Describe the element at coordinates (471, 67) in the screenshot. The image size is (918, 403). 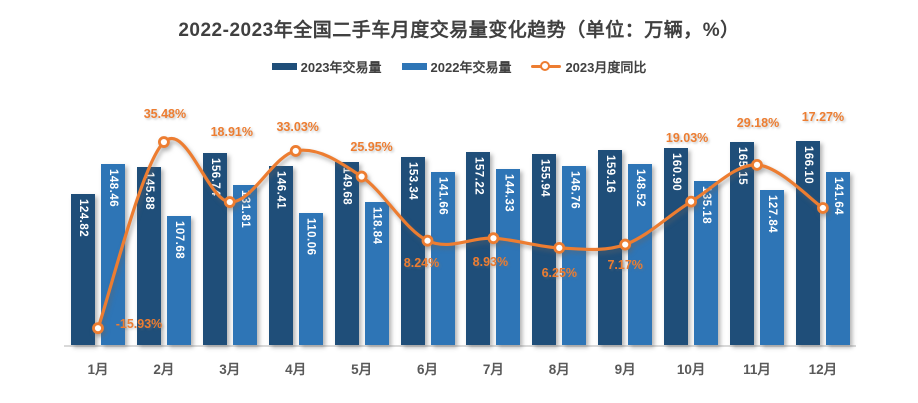
I see `legend-label: 2022年交易量` at that location.